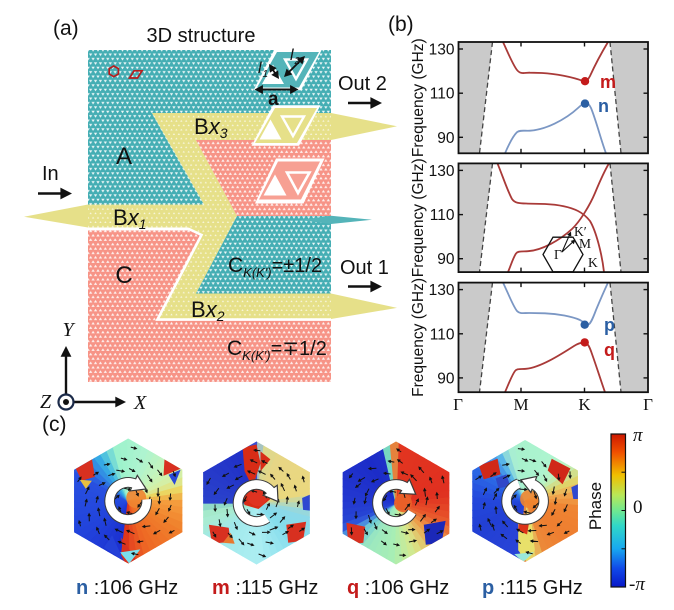 The image size is (674, 610). Describe the element at coordinates (638, 507) in the screenshot. I see `svg-text: 0` at that location.